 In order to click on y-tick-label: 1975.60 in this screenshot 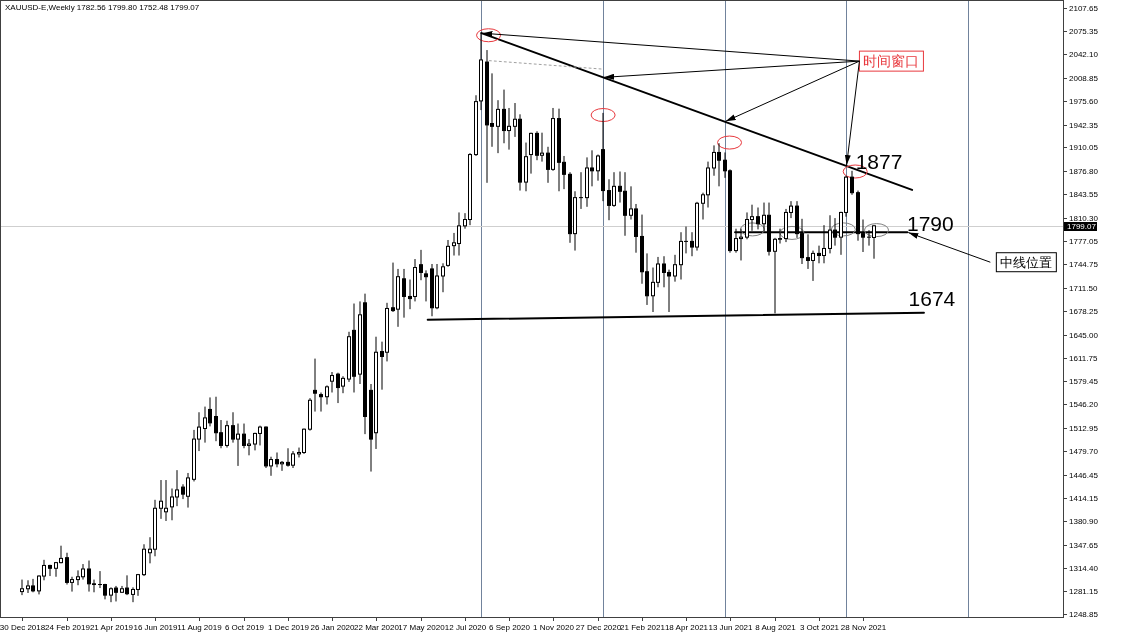, I will do `click(1083, 101)`.